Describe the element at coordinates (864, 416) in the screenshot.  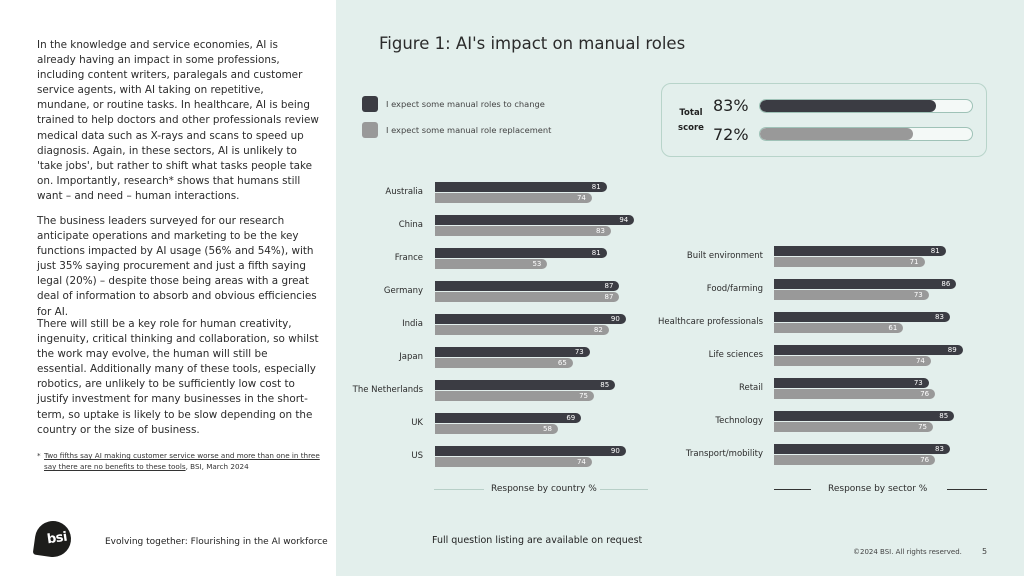
I see `bar-technology-change: 85` at that location.